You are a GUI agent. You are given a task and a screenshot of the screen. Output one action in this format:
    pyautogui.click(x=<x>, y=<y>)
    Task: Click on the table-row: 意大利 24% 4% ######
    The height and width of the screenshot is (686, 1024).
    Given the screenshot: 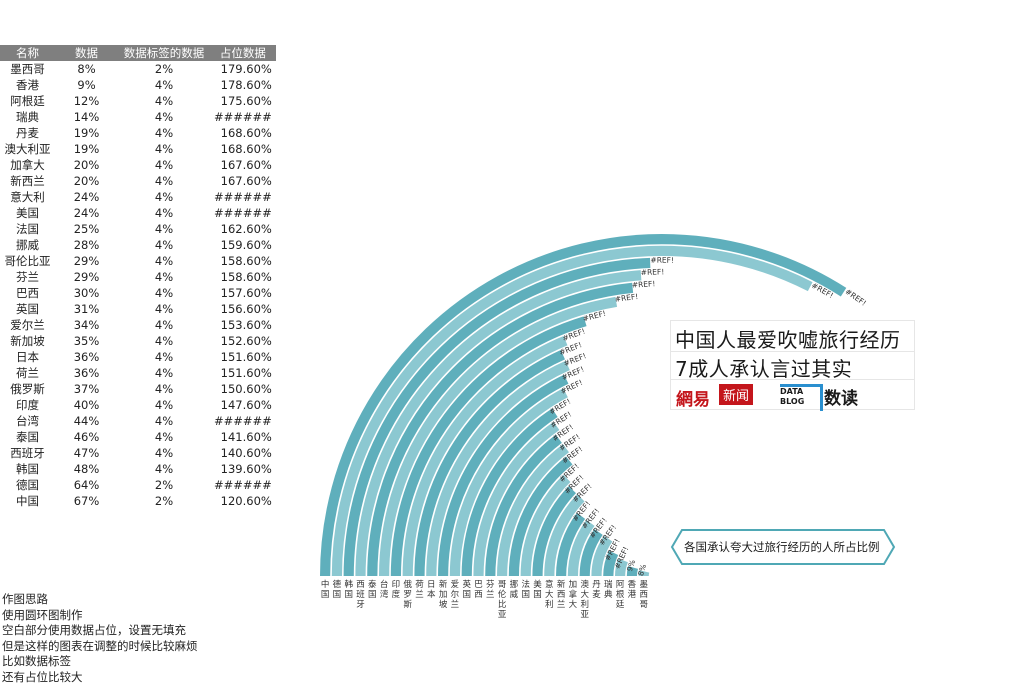 What is the action you would take?
    pyautogui.click(x=138, y=197)
    